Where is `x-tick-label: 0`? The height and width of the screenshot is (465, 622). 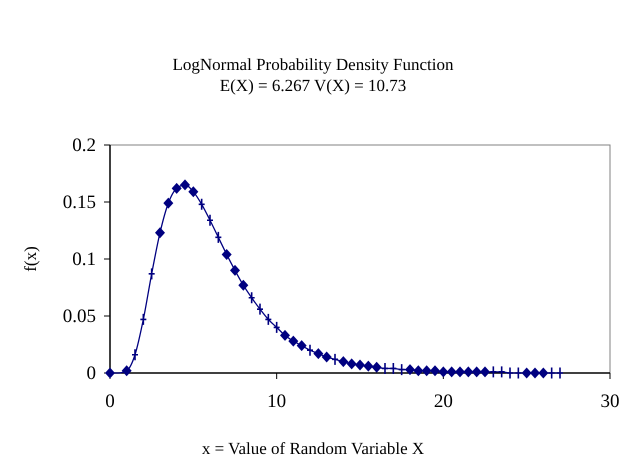 x-tick-label: 0 is located at coordinates (110, 401).